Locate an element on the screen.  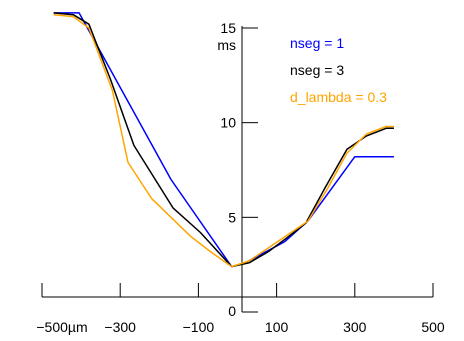
x-tick-label: −500µm is located at coordinates (61, 327).